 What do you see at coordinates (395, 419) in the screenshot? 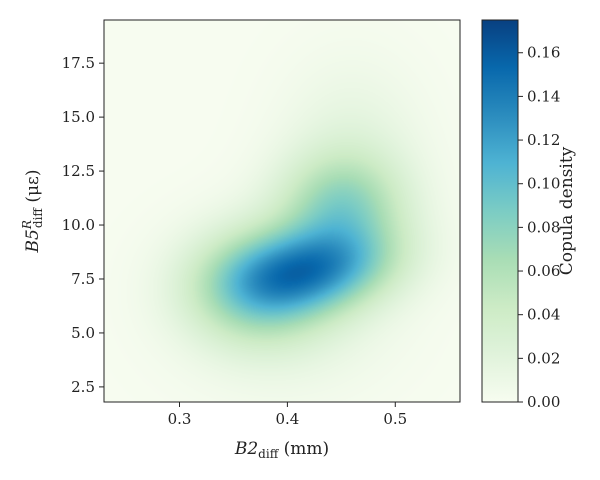
I see `x-tick-label: 0.5` at bounding box center [395, 419].